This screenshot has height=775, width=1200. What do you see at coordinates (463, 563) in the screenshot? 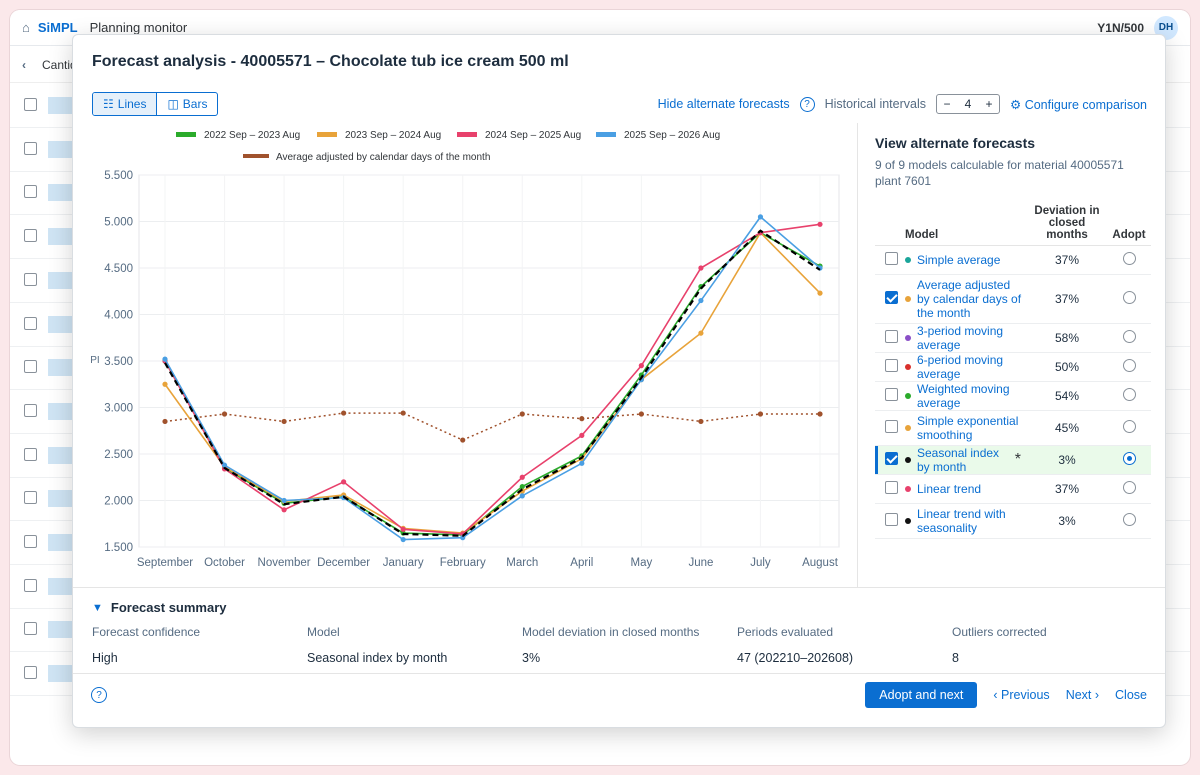
I see `x-tick-label: February` at bounding box center [463, 563].